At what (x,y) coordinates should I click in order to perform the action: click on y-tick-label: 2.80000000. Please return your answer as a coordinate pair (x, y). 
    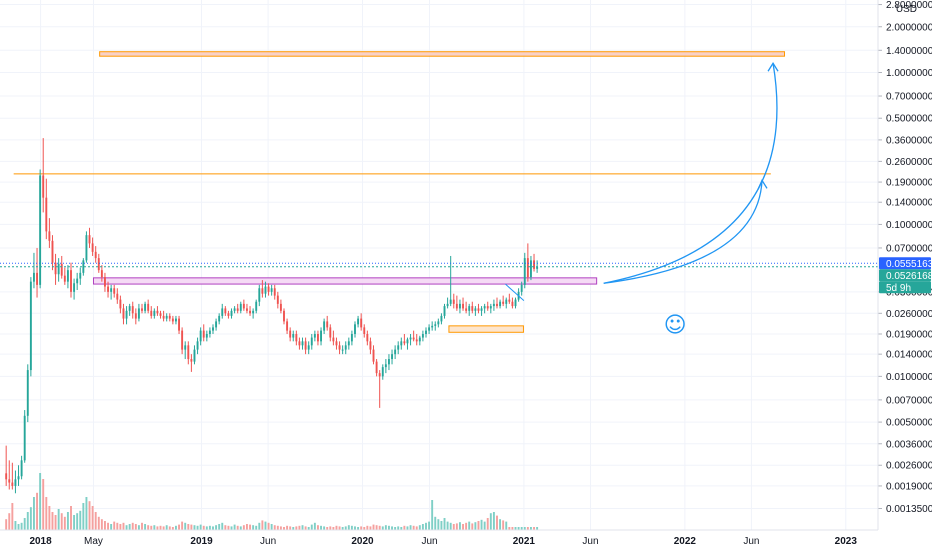
    Looking at the image, I should click on (909, 5).